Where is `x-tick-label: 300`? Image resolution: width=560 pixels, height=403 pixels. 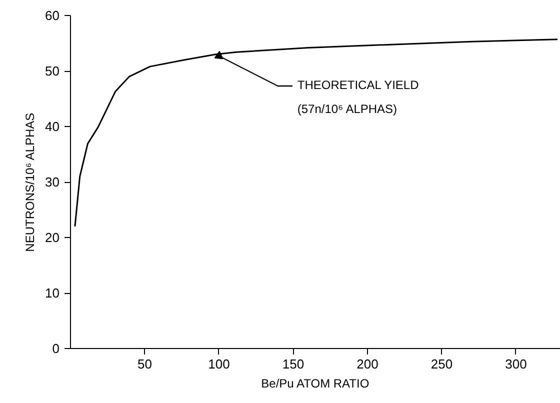
x-tick-label: 300 is located at coordinates (516, 364).